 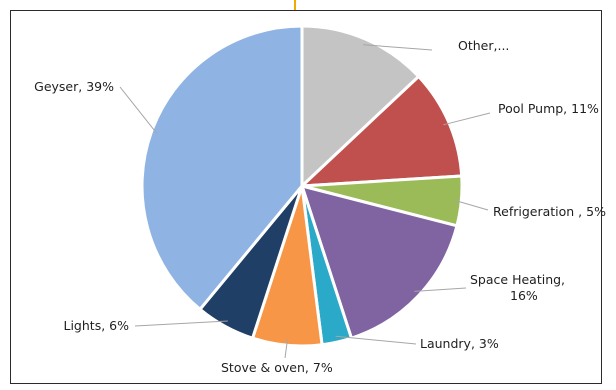 I want to click on slice-label-1: Pool Pump, 11%, so click(x=548, y=108).